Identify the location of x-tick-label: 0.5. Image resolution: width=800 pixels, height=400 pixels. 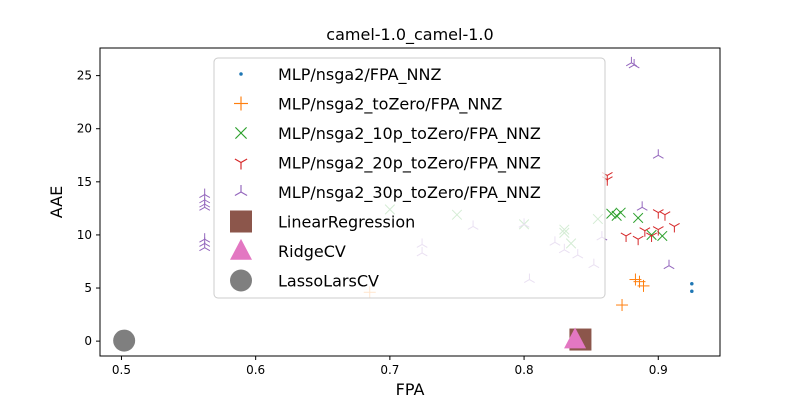
(121, 370).